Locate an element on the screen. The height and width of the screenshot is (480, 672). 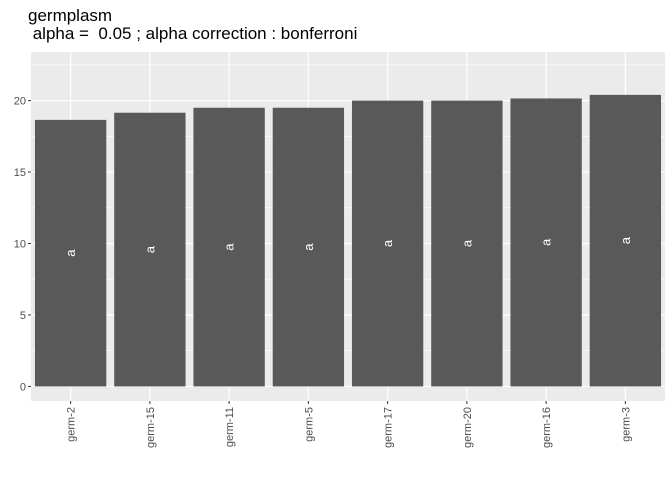
x-tick-label: germ-20 is located at coordinates (468, 427).